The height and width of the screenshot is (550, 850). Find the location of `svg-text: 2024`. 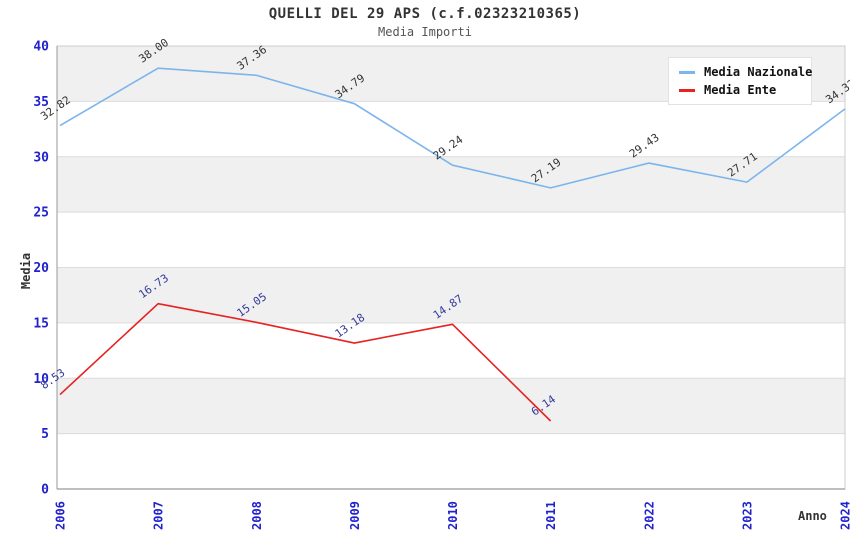

svg-text: 2024 is located at coordinates (844, 515).